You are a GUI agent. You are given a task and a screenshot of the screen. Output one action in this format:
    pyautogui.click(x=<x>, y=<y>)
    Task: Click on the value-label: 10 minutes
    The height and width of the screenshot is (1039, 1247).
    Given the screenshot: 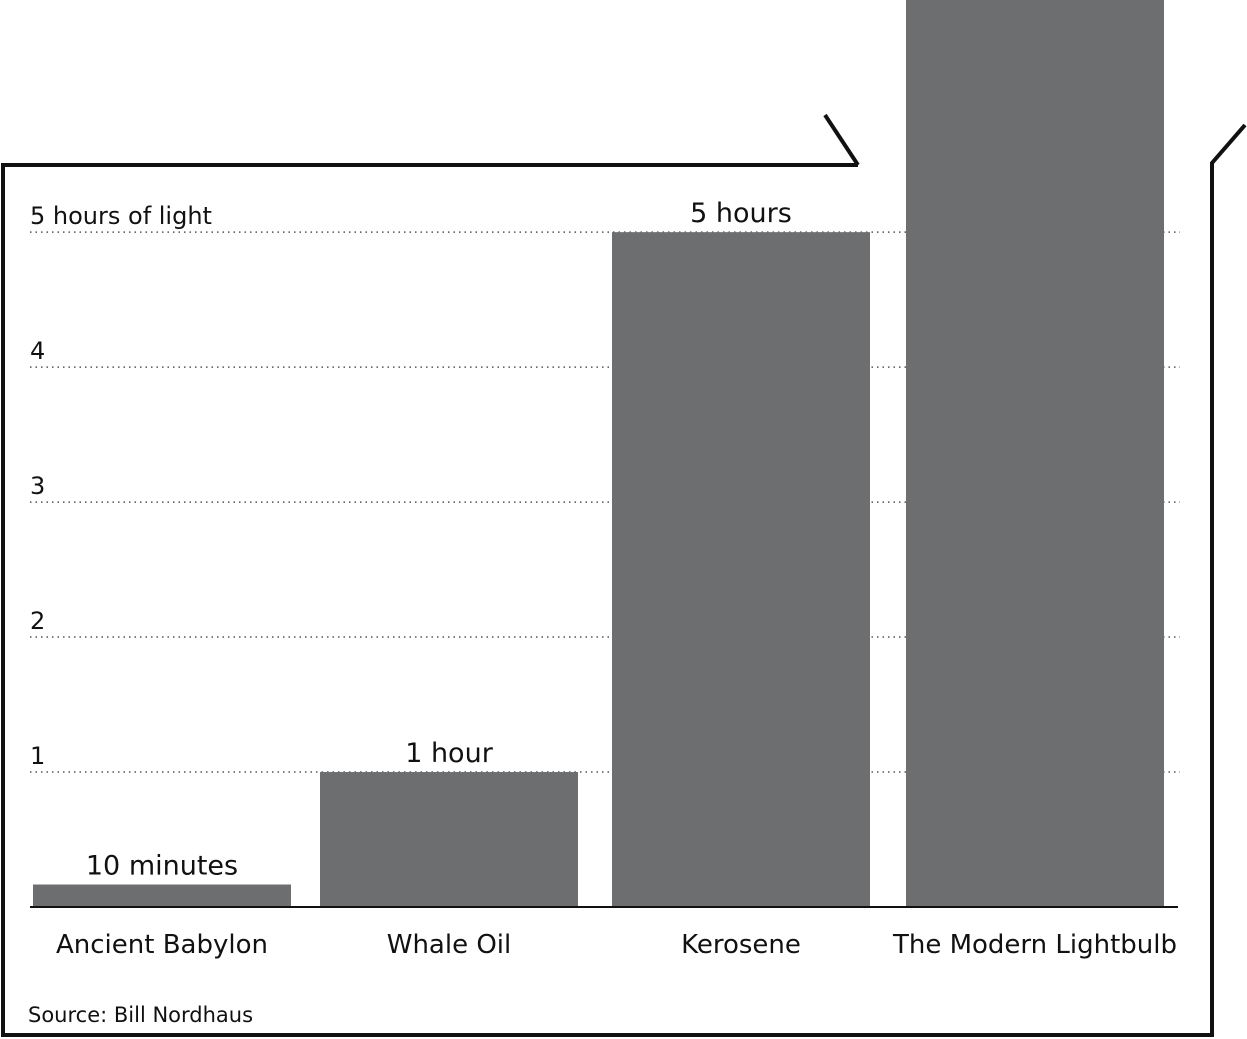 What is the action you would take?
    pyautogui.click(x=162, y=866)
    